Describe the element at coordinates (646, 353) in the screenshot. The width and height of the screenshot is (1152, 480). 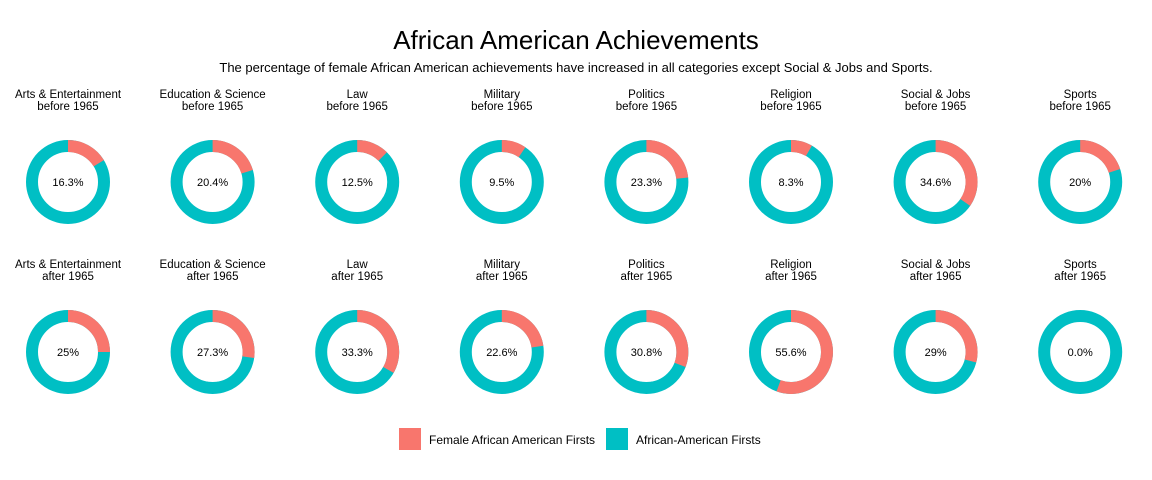
I see `donut-center-label: 30.8%` at that location.